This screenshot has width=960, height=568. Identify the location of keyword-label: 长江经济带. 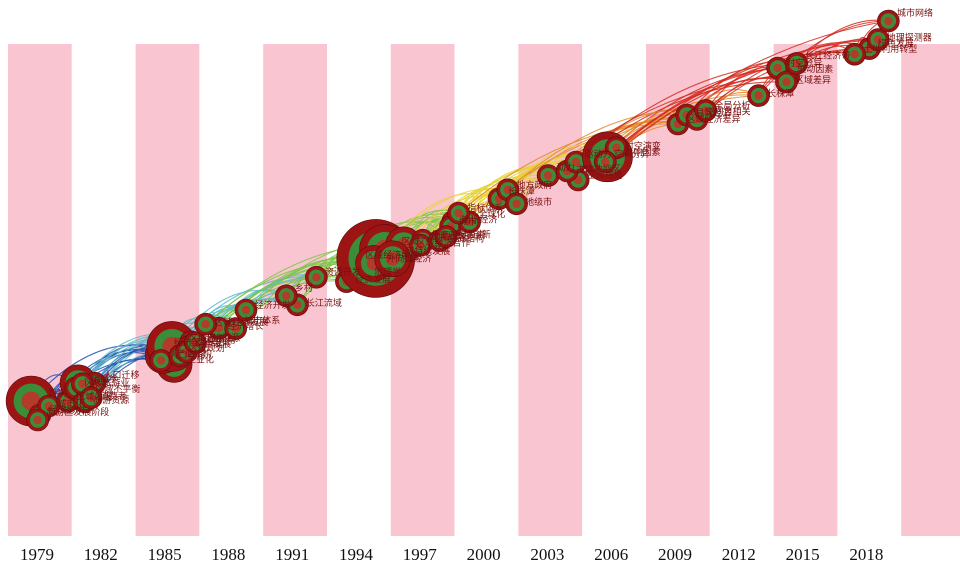
(827, 55).